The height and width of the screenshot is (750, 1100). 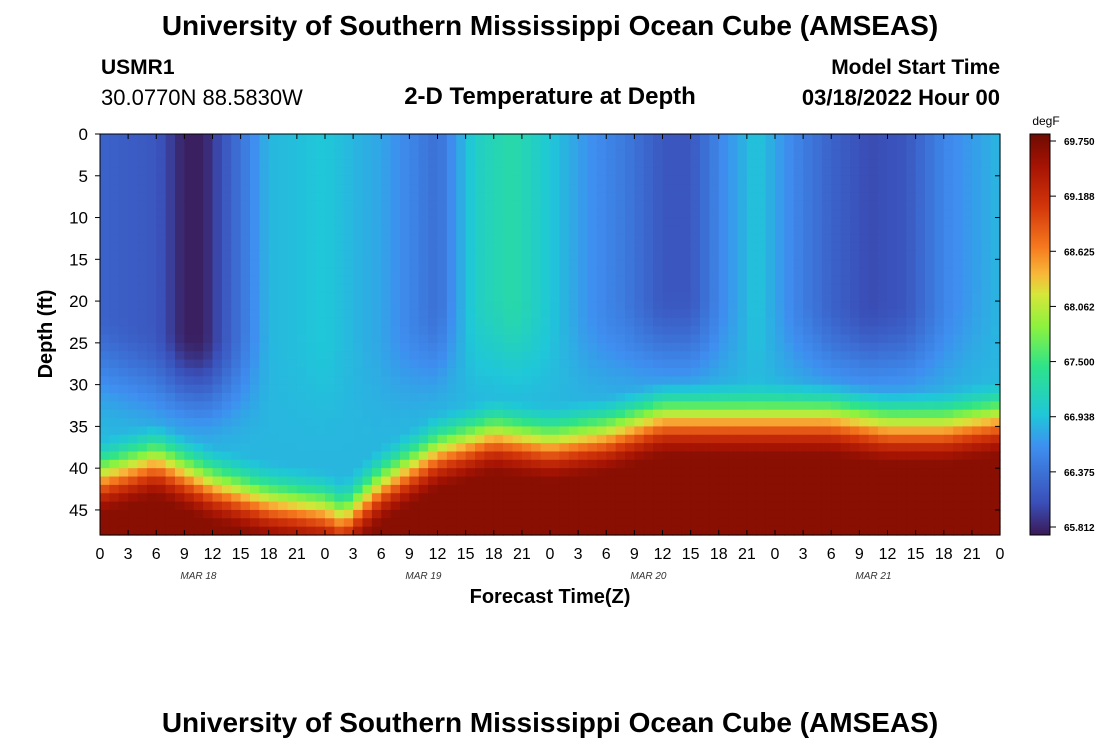 What do you see at coordinates (83, 134) in the screenshot?
I see `y-tick-label: 0` at bounding box center [83, 134].